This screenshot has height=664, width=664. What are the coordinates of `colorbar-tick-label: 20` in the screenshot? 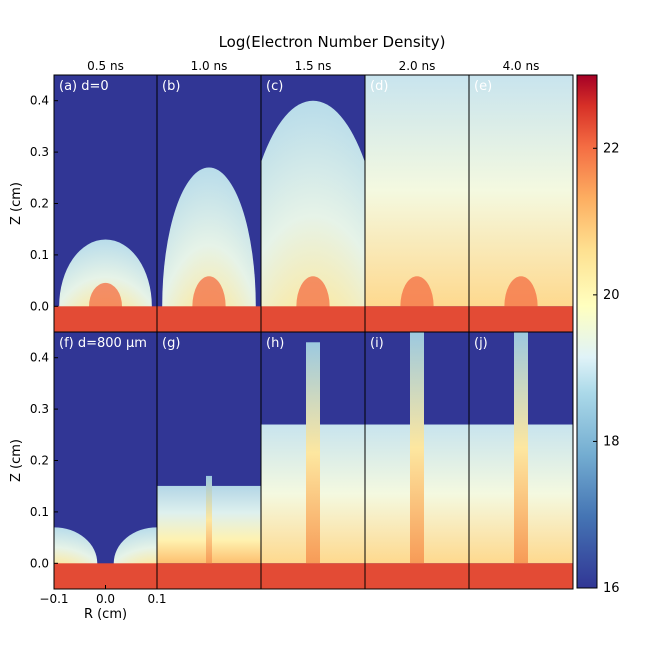 It's located at (611, 295).